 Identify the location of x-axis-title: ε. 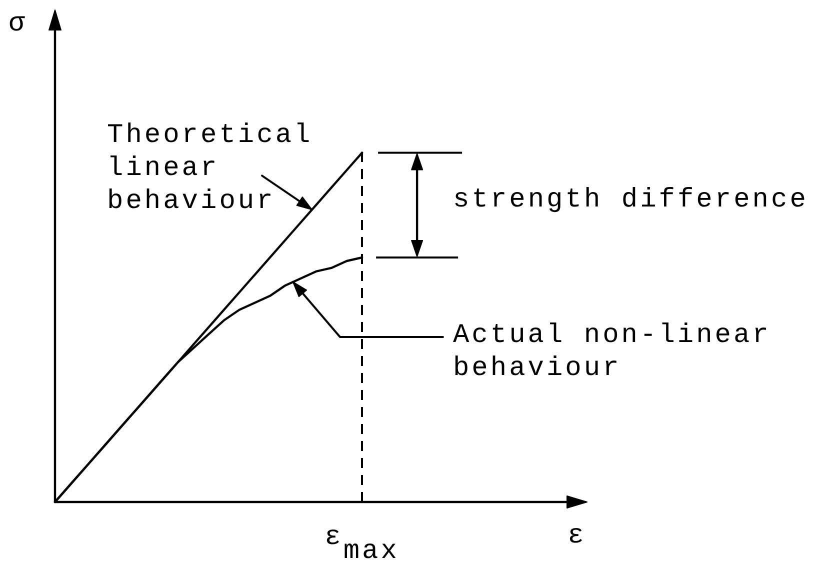
(577, 537).